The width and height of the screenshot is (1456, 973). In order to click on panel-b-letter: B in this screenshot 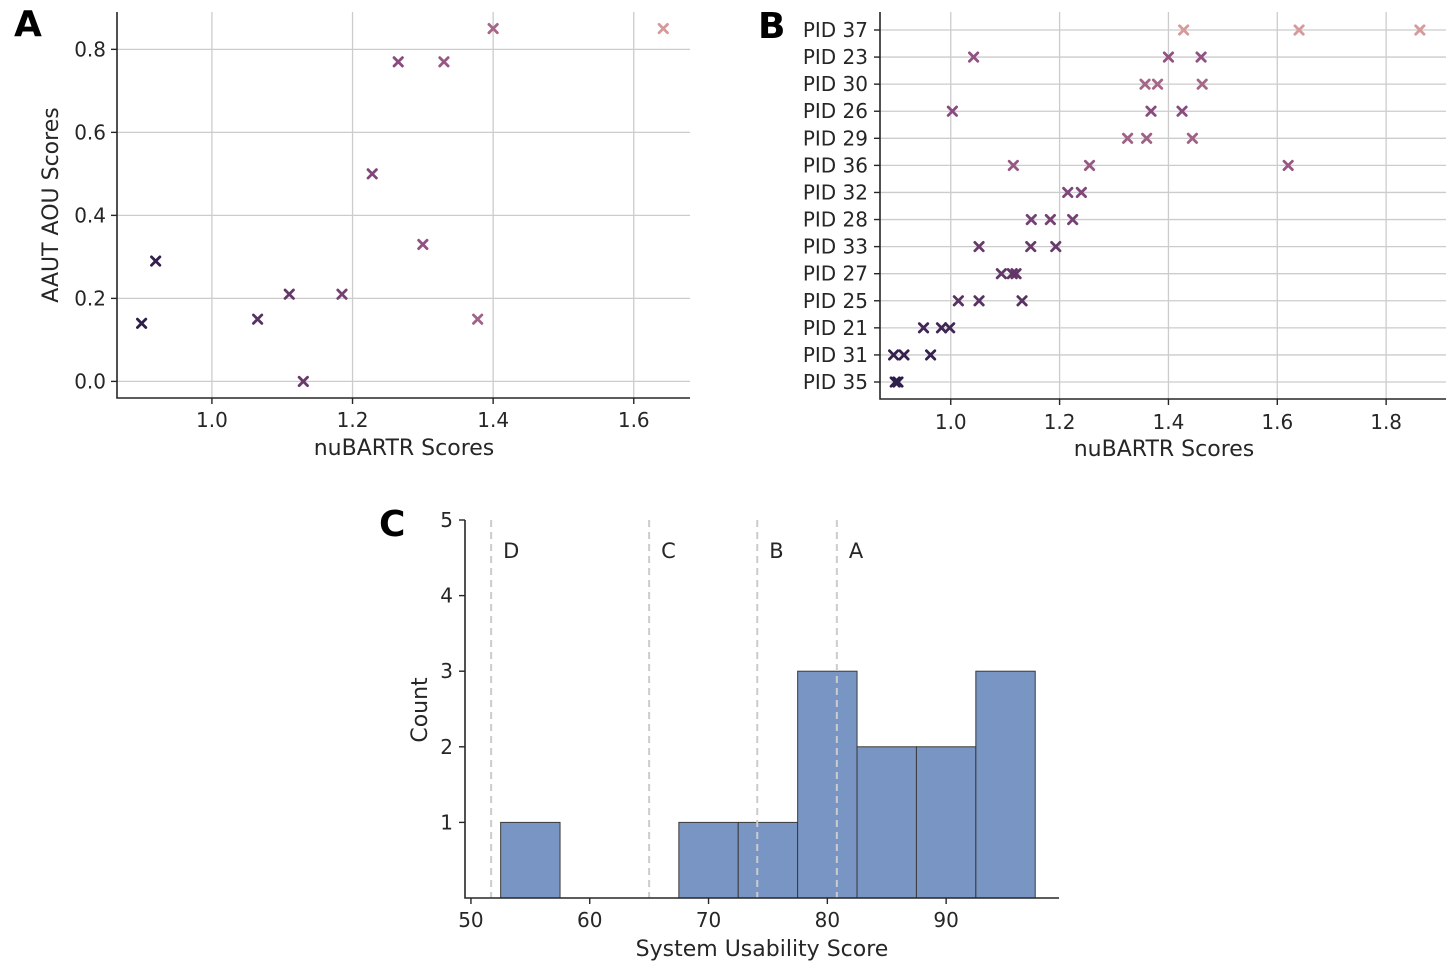, I will do `click(771, 26)`.